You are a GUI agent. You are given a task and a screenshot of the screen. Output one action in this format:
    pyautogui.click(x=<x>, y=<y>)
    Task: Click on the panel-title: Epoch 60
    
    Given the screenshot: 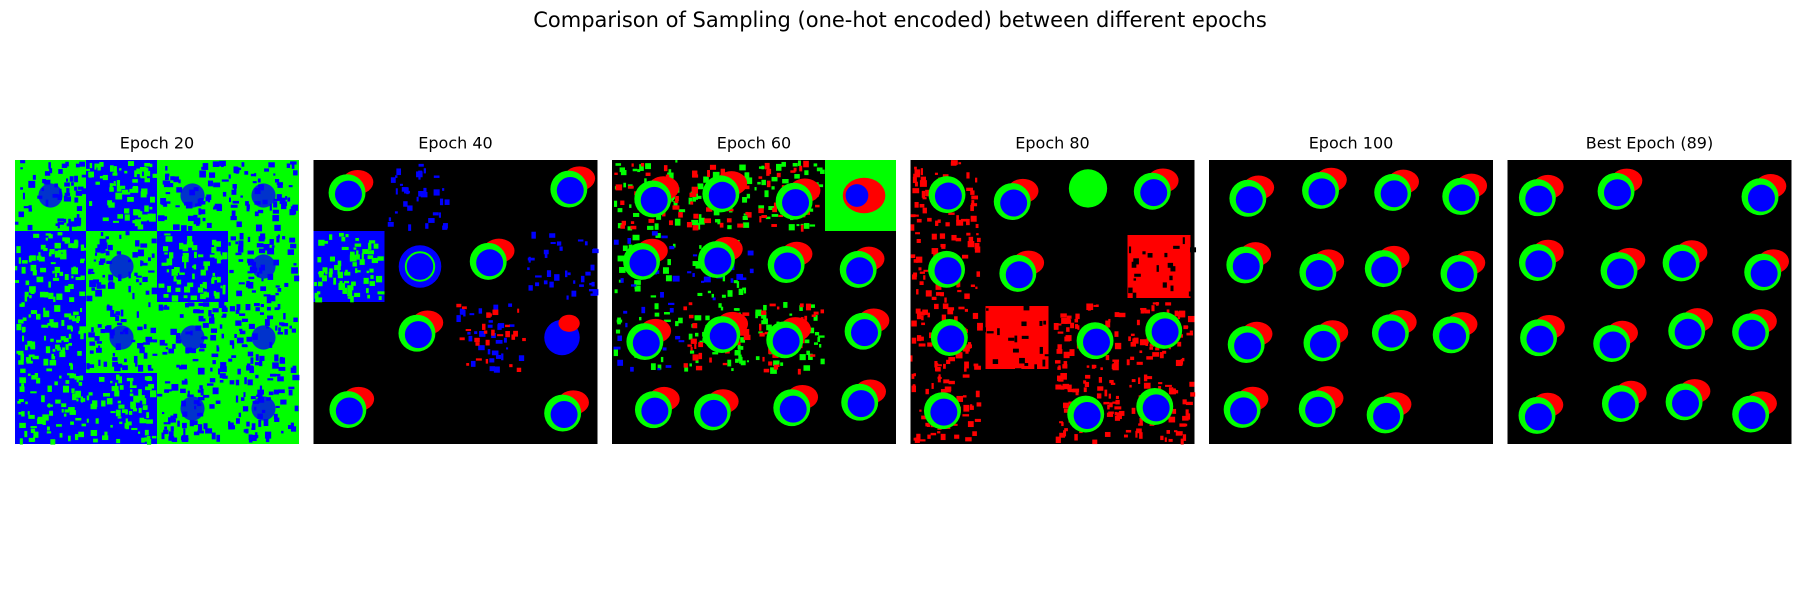 What is the action you would take?
    pyautogui.click(x=754, y=143)
    